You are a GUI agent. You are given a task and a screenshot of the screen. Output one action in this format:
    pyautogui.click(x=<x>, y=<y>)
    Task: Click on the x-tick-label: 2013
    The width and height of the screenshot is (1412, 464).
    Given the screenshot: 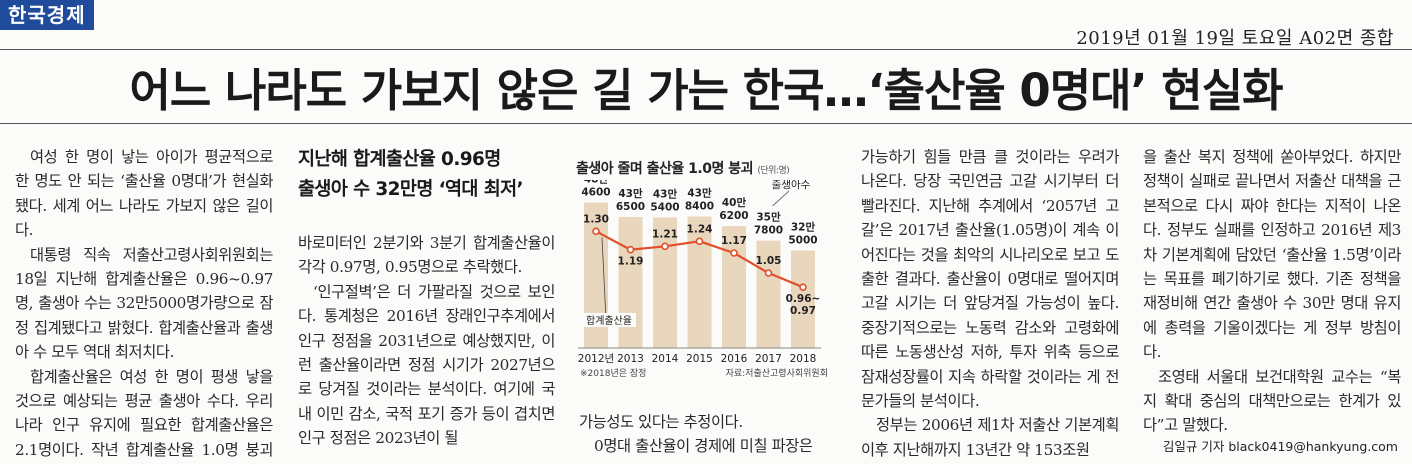 What is the action you would take?
    pyautogui.click(x=630, y=359)
    